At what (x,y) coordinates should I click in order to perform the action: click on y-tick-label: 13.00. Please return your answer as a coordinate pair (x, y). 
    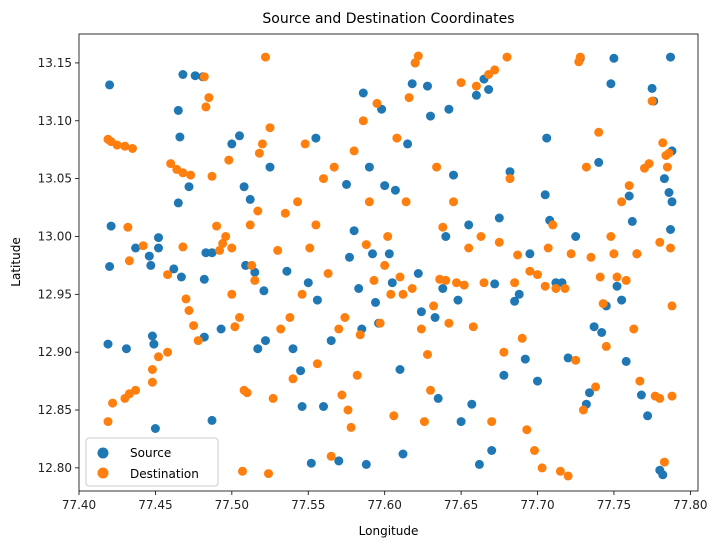
    Looking at the image, I should click on (55, 236).